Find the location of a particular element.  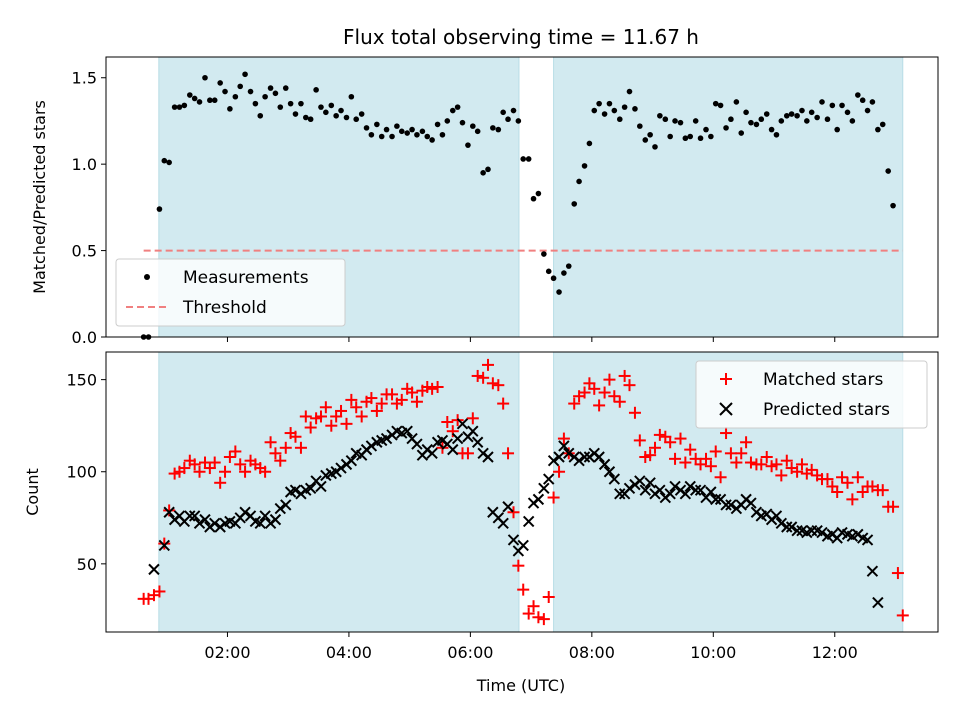

matched-stars-legend-label: Matched stars is located at coordinates (823, 380).